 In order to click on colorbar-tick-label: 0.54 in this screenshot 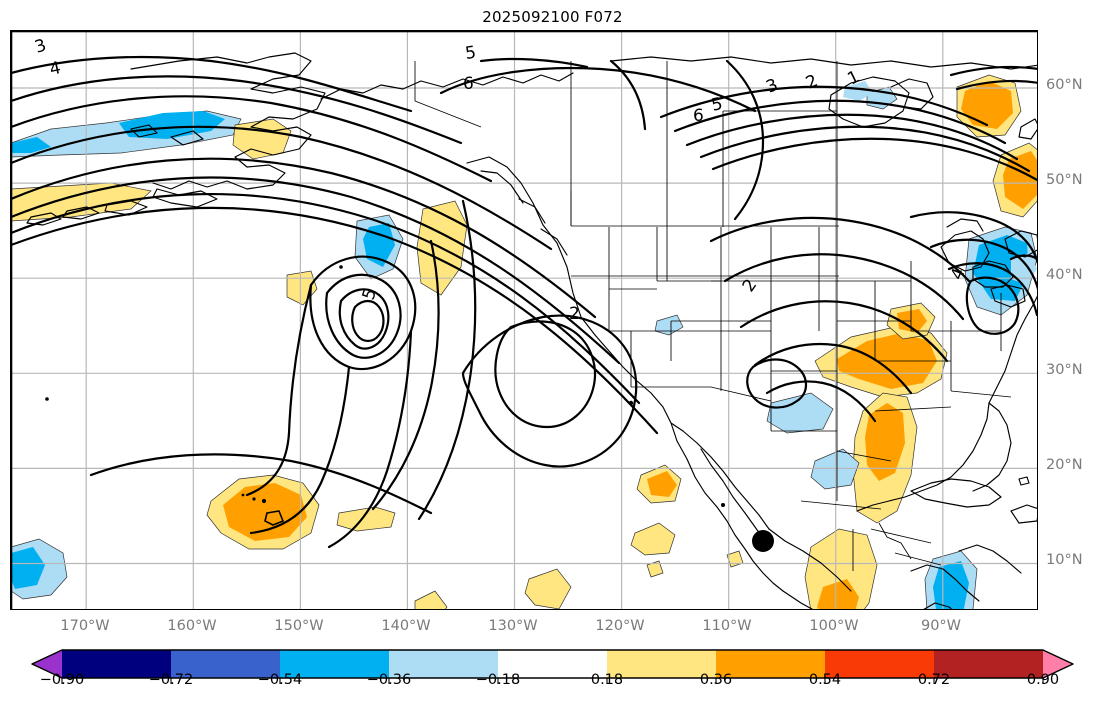, I will do `click(825, 680)`.